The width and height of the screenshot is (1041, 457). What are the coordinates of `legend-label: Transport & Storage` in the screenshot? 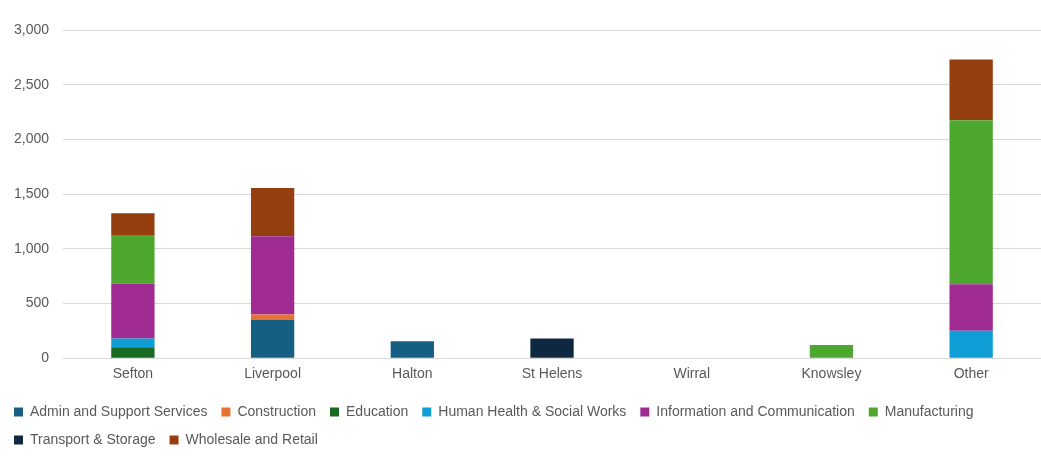 It's located at (93, 438).